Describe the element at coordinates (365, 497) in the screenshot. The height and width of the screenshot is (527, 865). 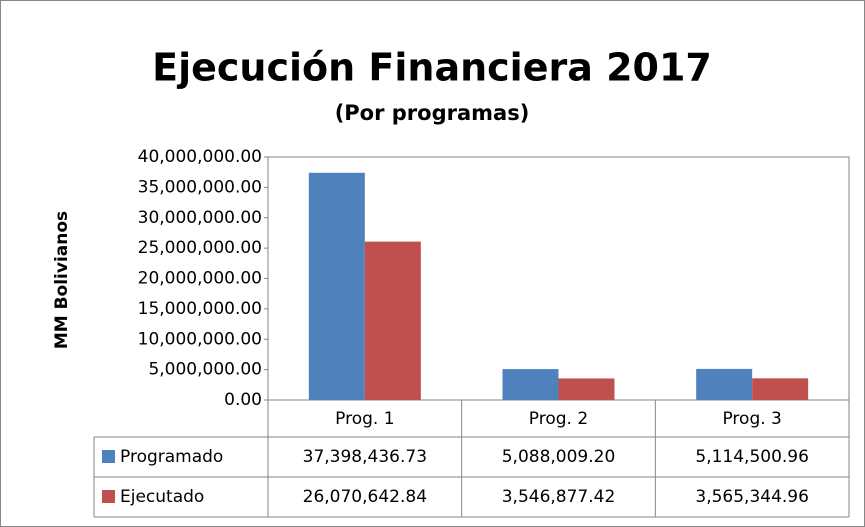
I see `table-value: 26,070,642.84` at that location.